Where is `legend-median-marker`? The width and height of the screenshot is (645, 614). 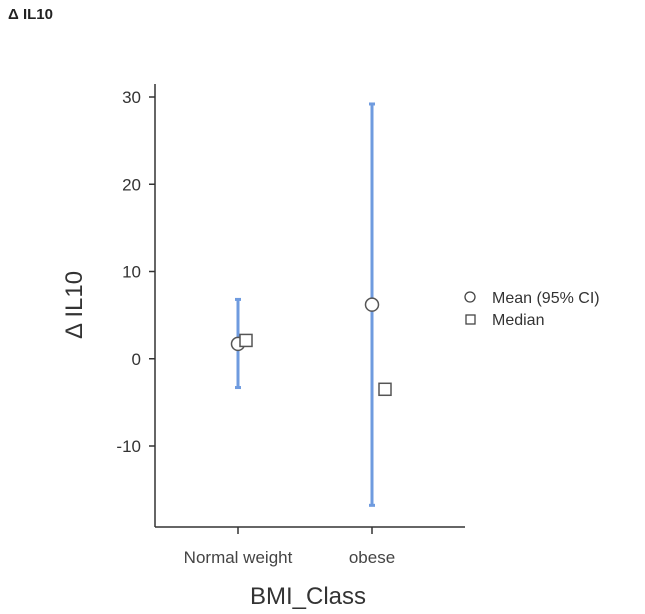
legend-median-marker is located at coordinates (470, 319).